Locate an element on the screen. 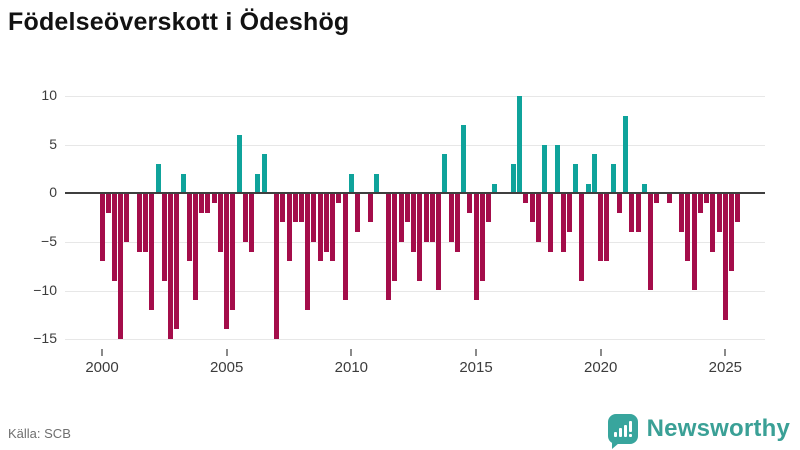 This screenshot has width=800, height=450. y-tick-label: −15 is located at coordinates (45, 338).